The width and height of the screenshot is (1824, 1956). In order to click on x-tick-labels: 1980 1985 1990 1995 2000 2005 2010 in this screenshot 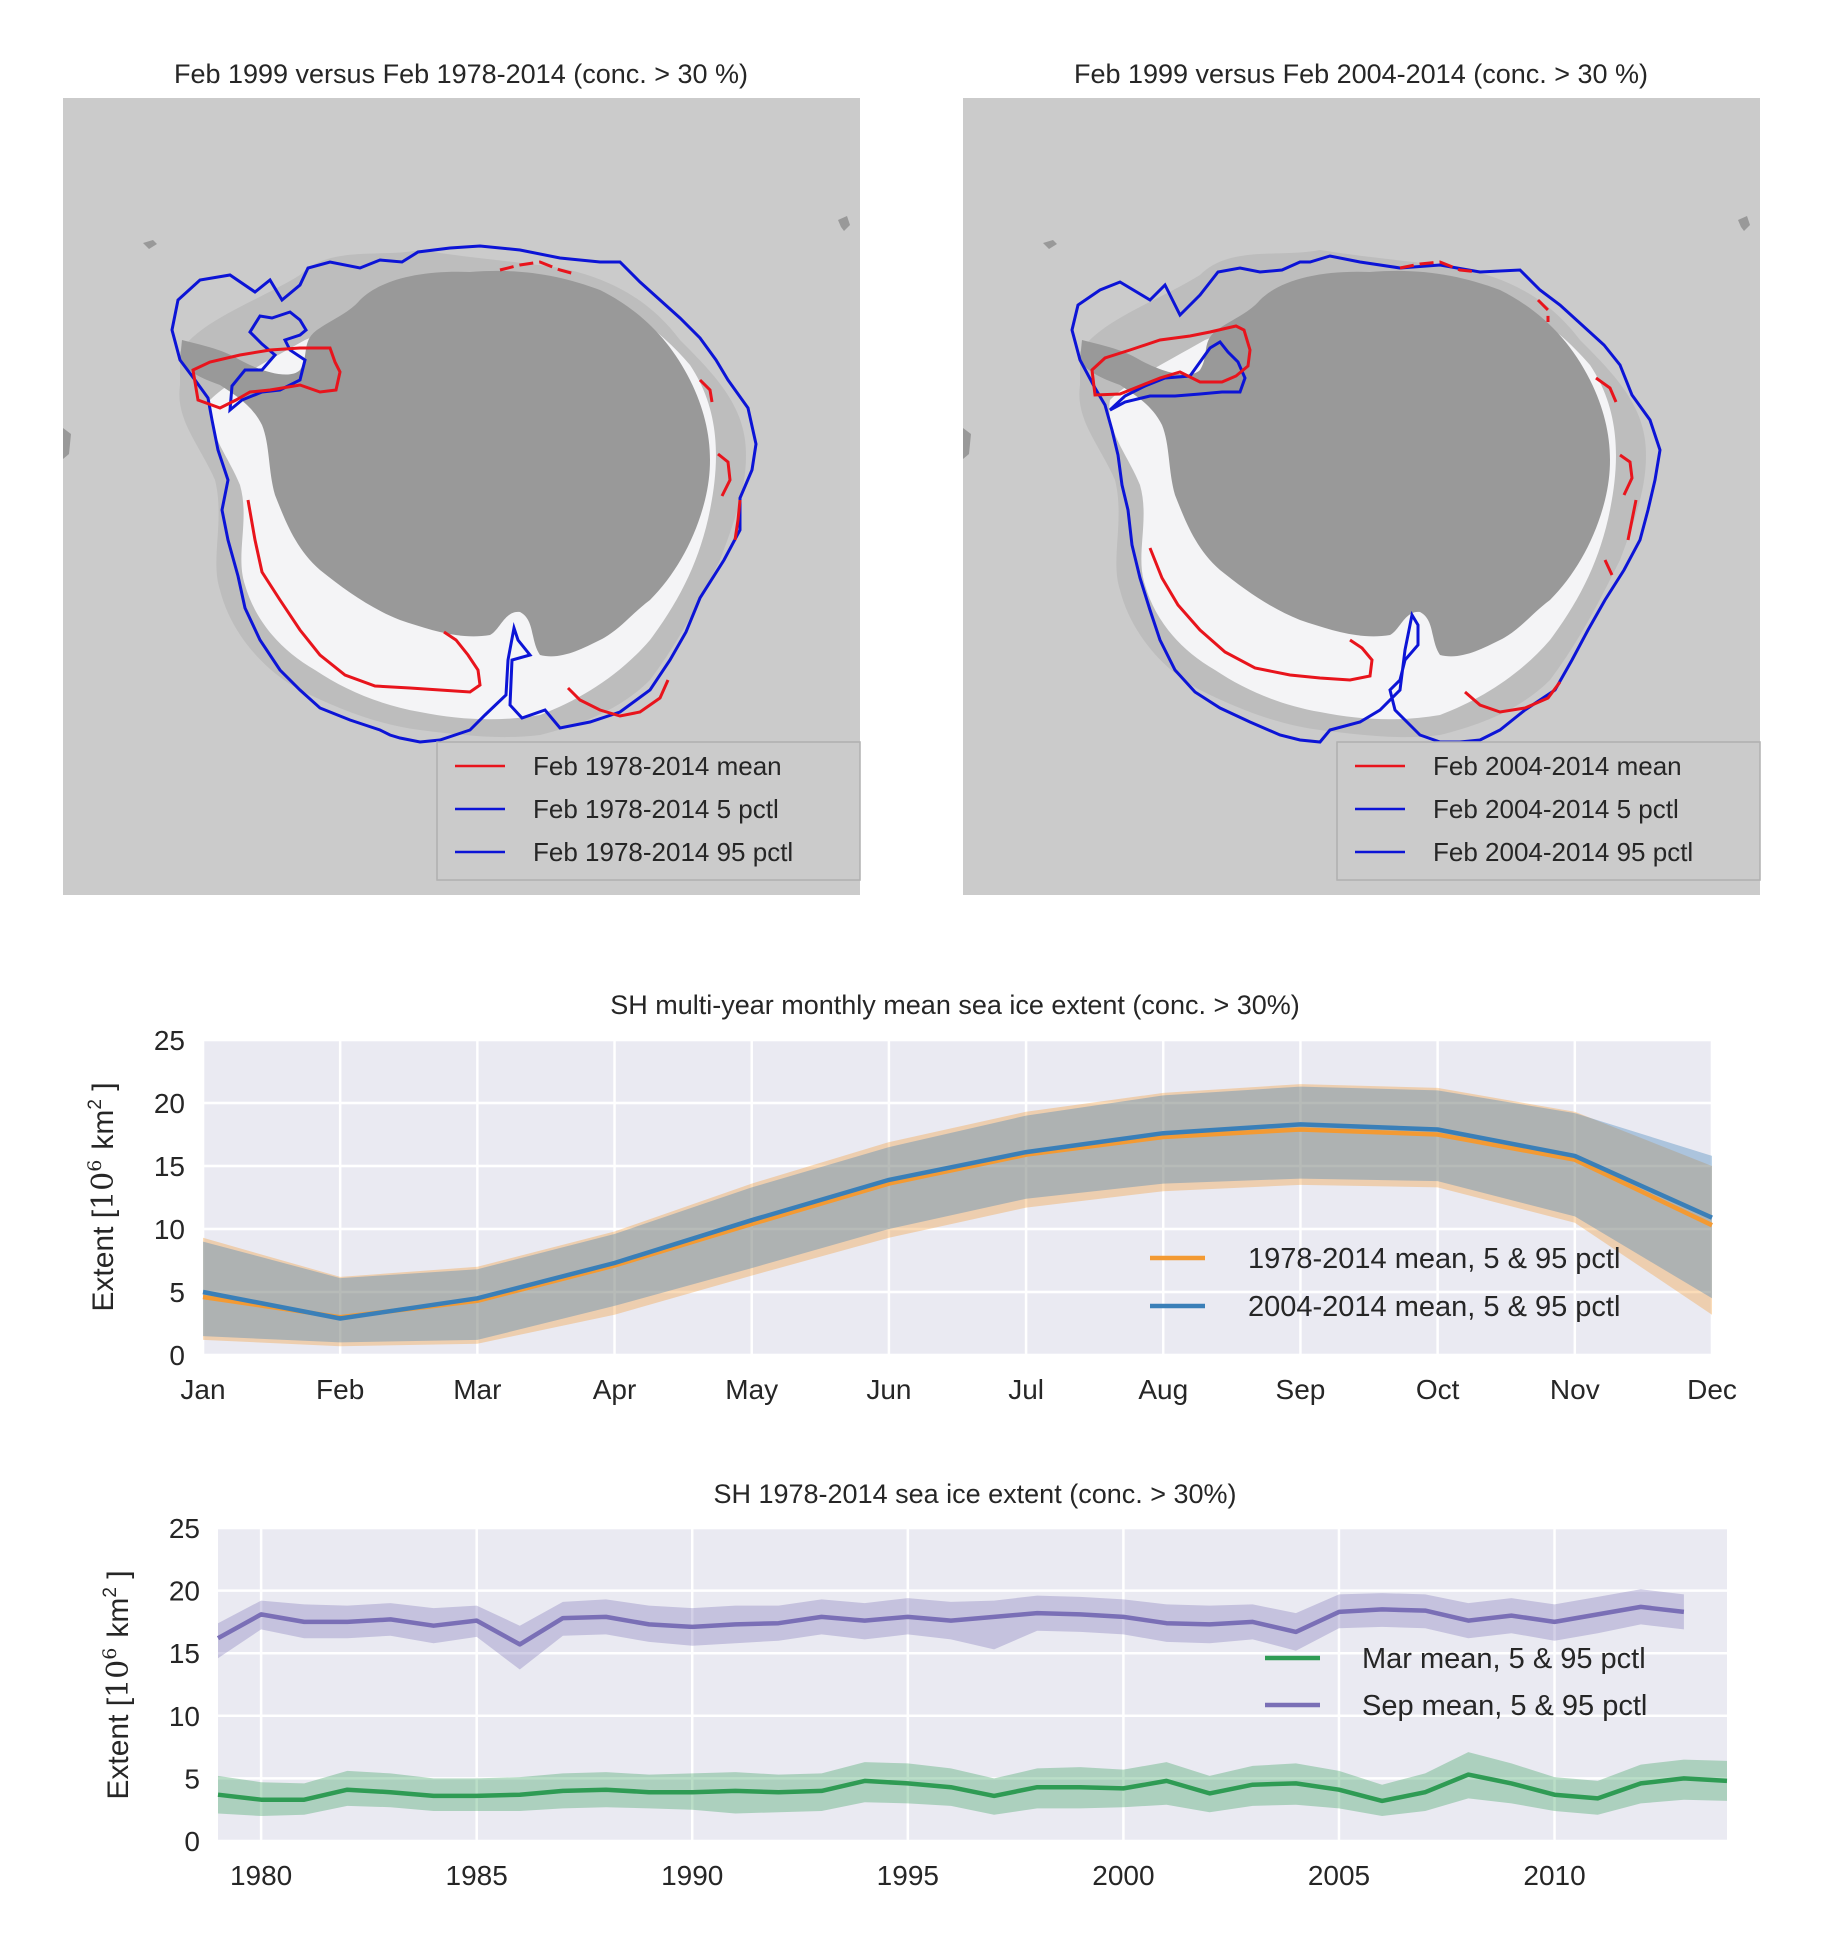, I will do `click(908, 1875)`.